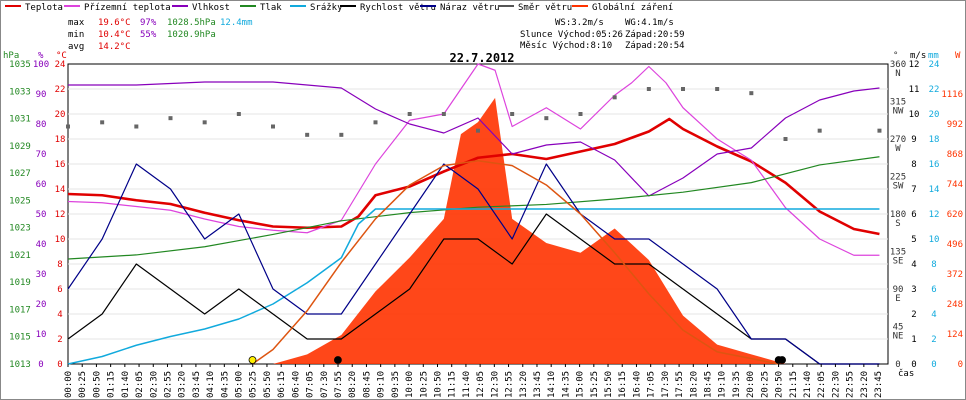  What do you see at coordinates (913, 240) in the screenshot?
I see `tick-label-ms: 5` at bounding box center [913, 240].